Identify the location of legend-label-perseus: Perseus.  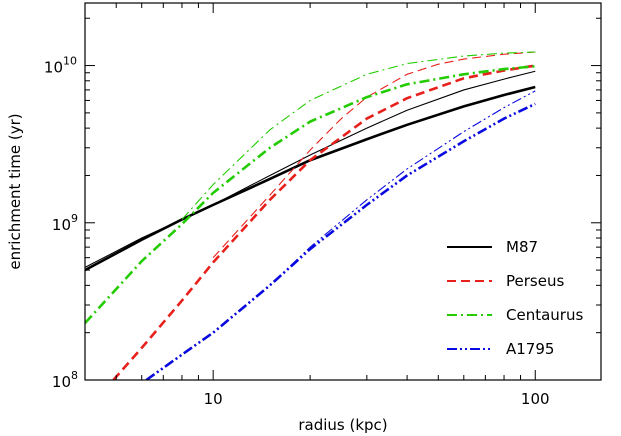
(535, 281).